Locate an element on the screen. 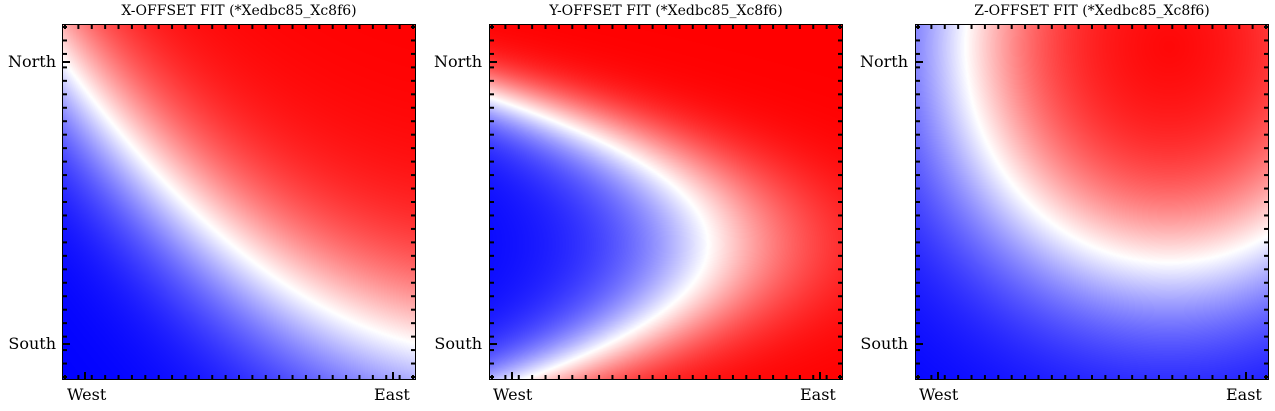  chart-title: X-OFFSET FIT (*Xedbc85_Xc8f6) is located at coordinates (239, 11).